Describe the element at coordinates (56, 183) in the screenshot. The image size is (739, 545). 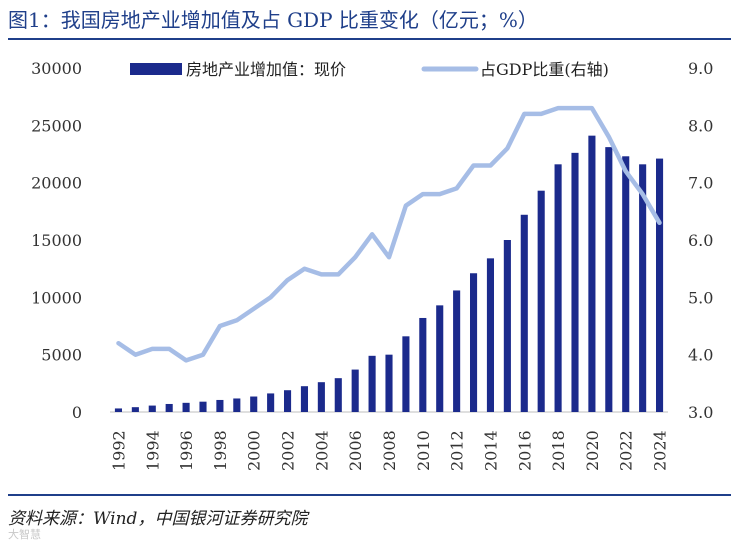
I see `left-axis-tick-label: 20000` at that location.